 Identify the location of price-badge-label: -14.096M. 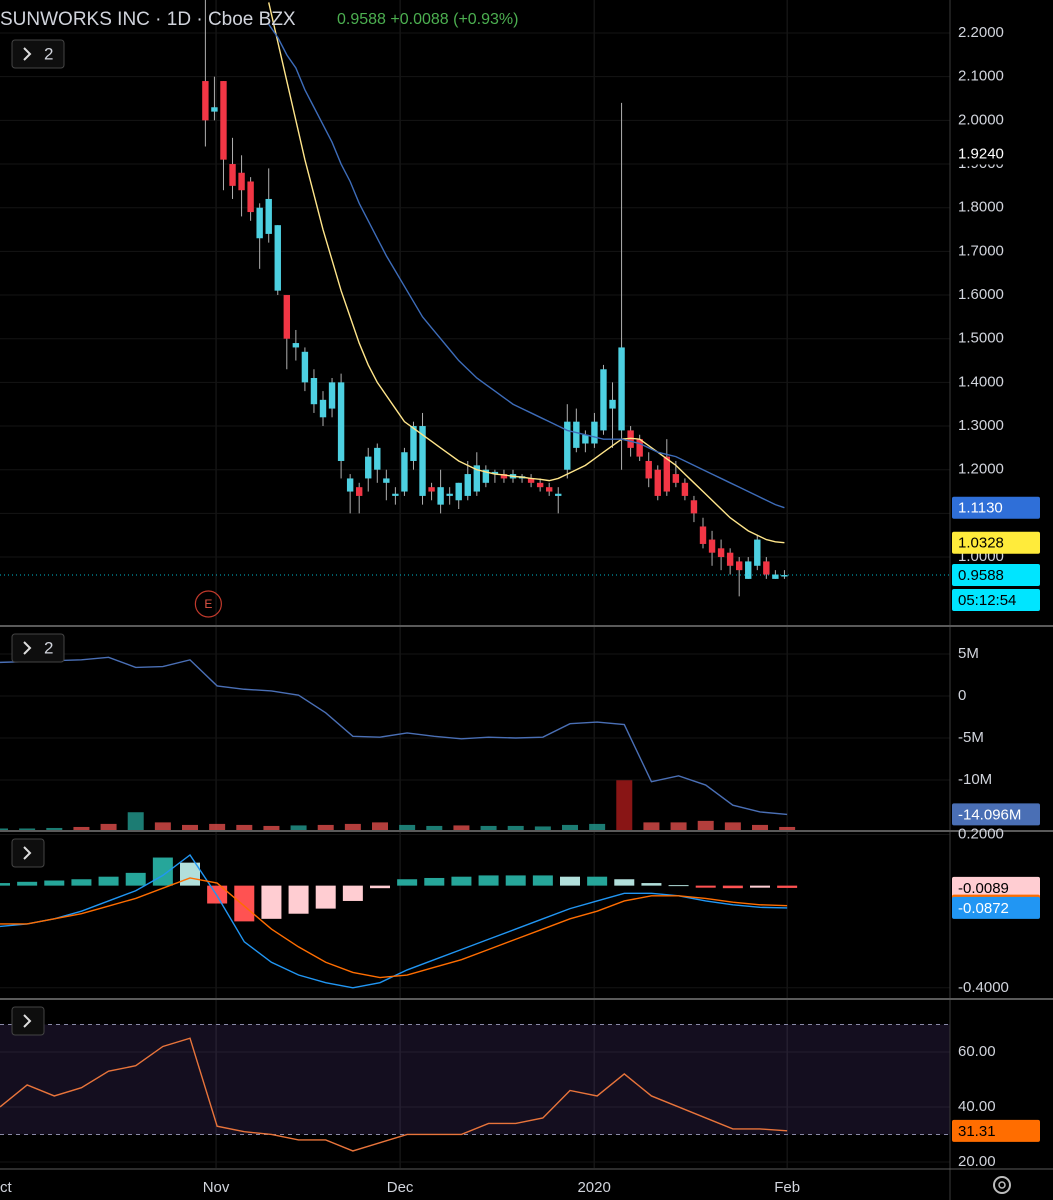
(989, 814).